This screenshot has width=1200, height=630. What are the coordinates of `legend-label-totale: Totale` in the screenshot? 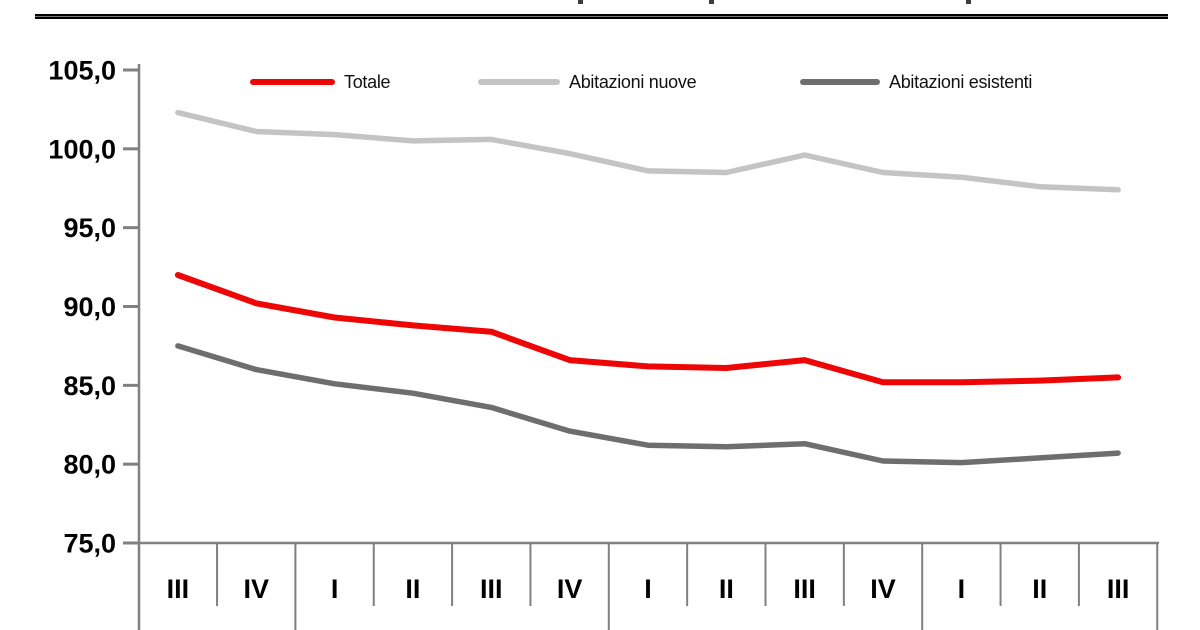 It's located at (367, 81).